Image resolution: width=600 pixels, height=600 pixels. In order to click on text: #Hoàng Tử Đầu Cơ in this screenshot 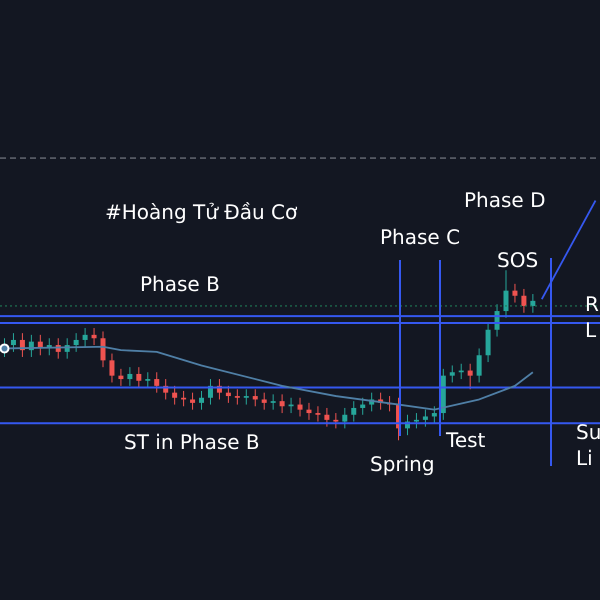, I will do `click(201, 212)`.